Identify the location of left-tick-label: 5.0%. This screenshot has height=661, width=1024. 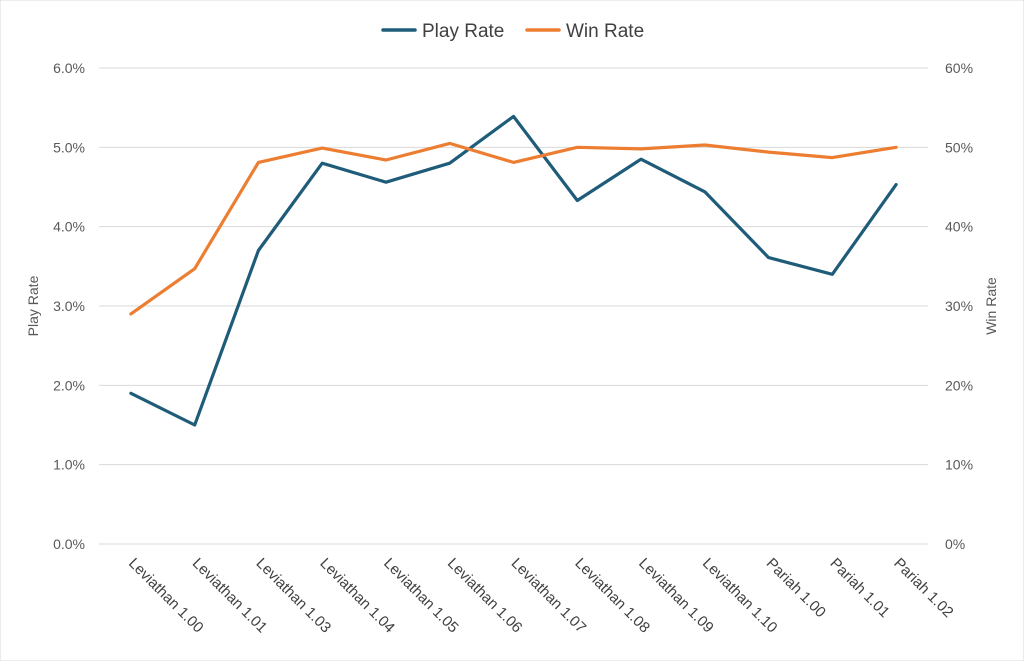
(69, 147).